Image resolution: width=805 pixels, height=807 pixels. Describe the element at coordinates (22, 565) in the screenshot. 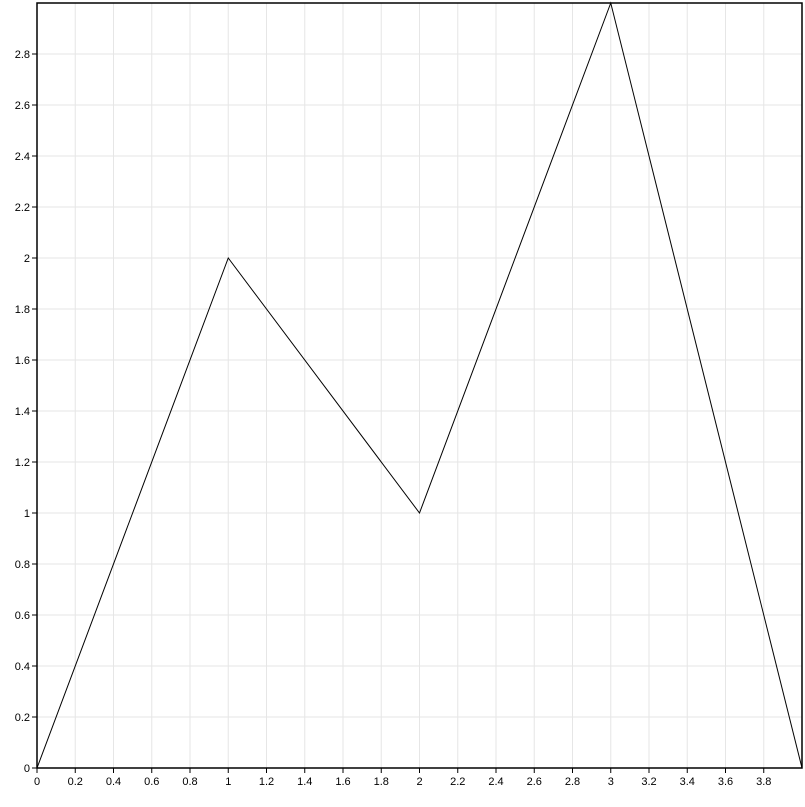

I see `y-tick-label: 0.8` at that location.